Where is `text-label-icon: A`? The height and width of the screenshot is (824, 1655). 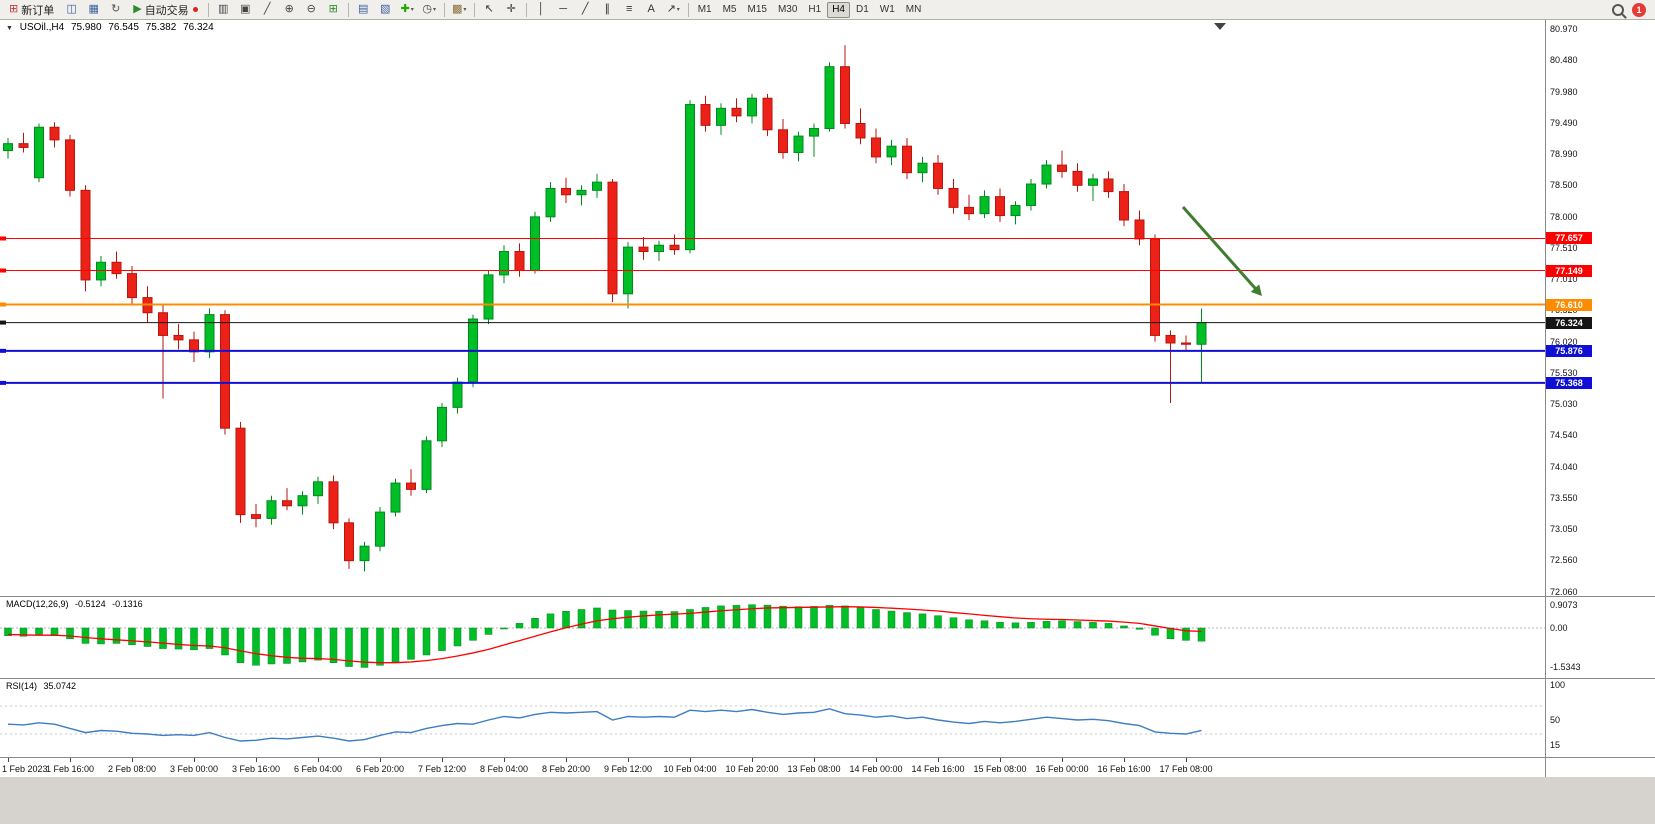 text-label-icon: A is located at coordinates (651, 10).